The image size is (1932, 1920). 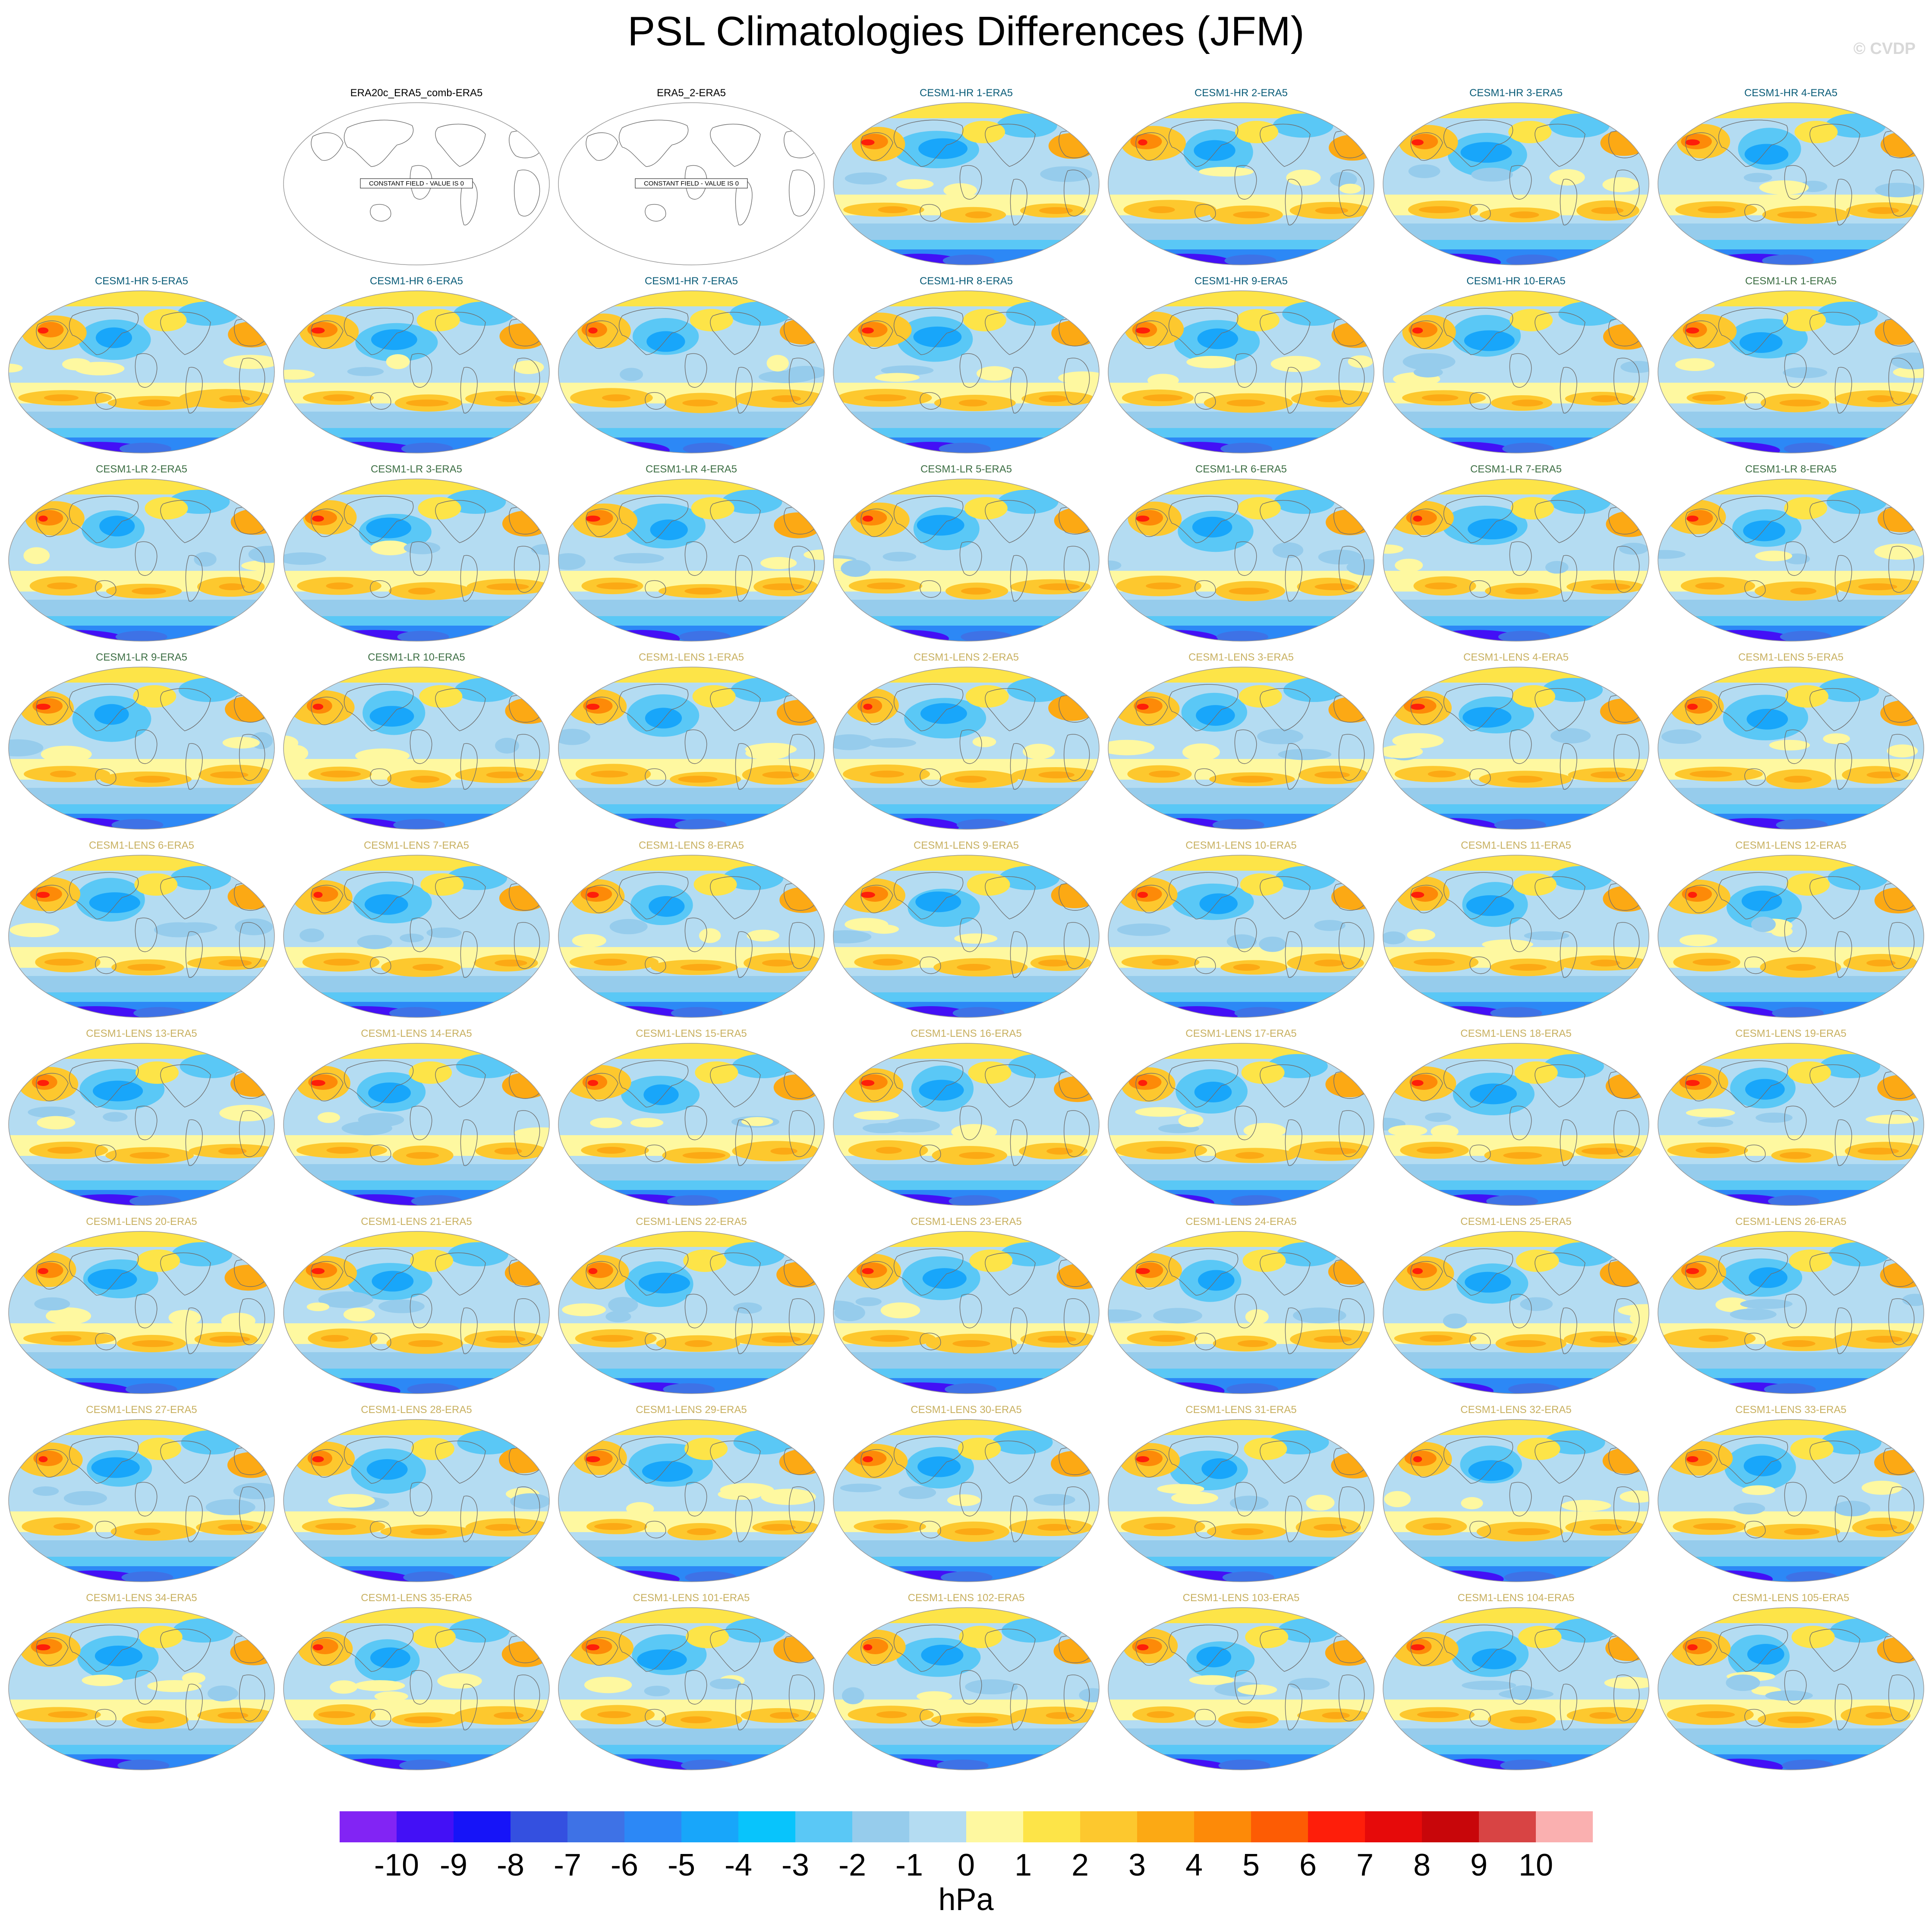 What do you see at coordinates (1516, 1033) in the screenshot?
I see `panel-title: CESM1-LENS 18-ERA5` at bounding box center [1516, 1033].